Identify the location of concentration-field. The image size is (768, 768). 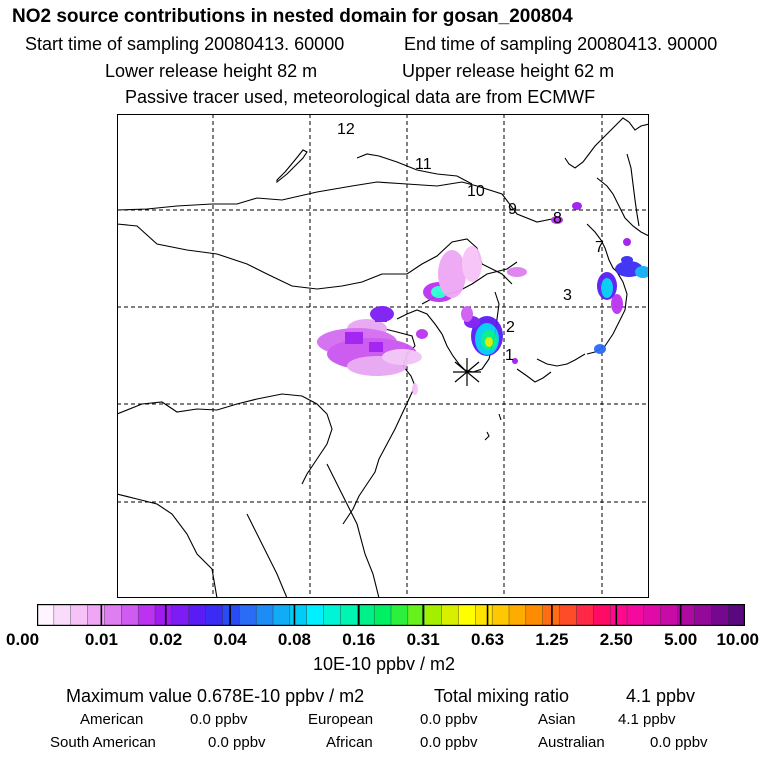
(483, 298).